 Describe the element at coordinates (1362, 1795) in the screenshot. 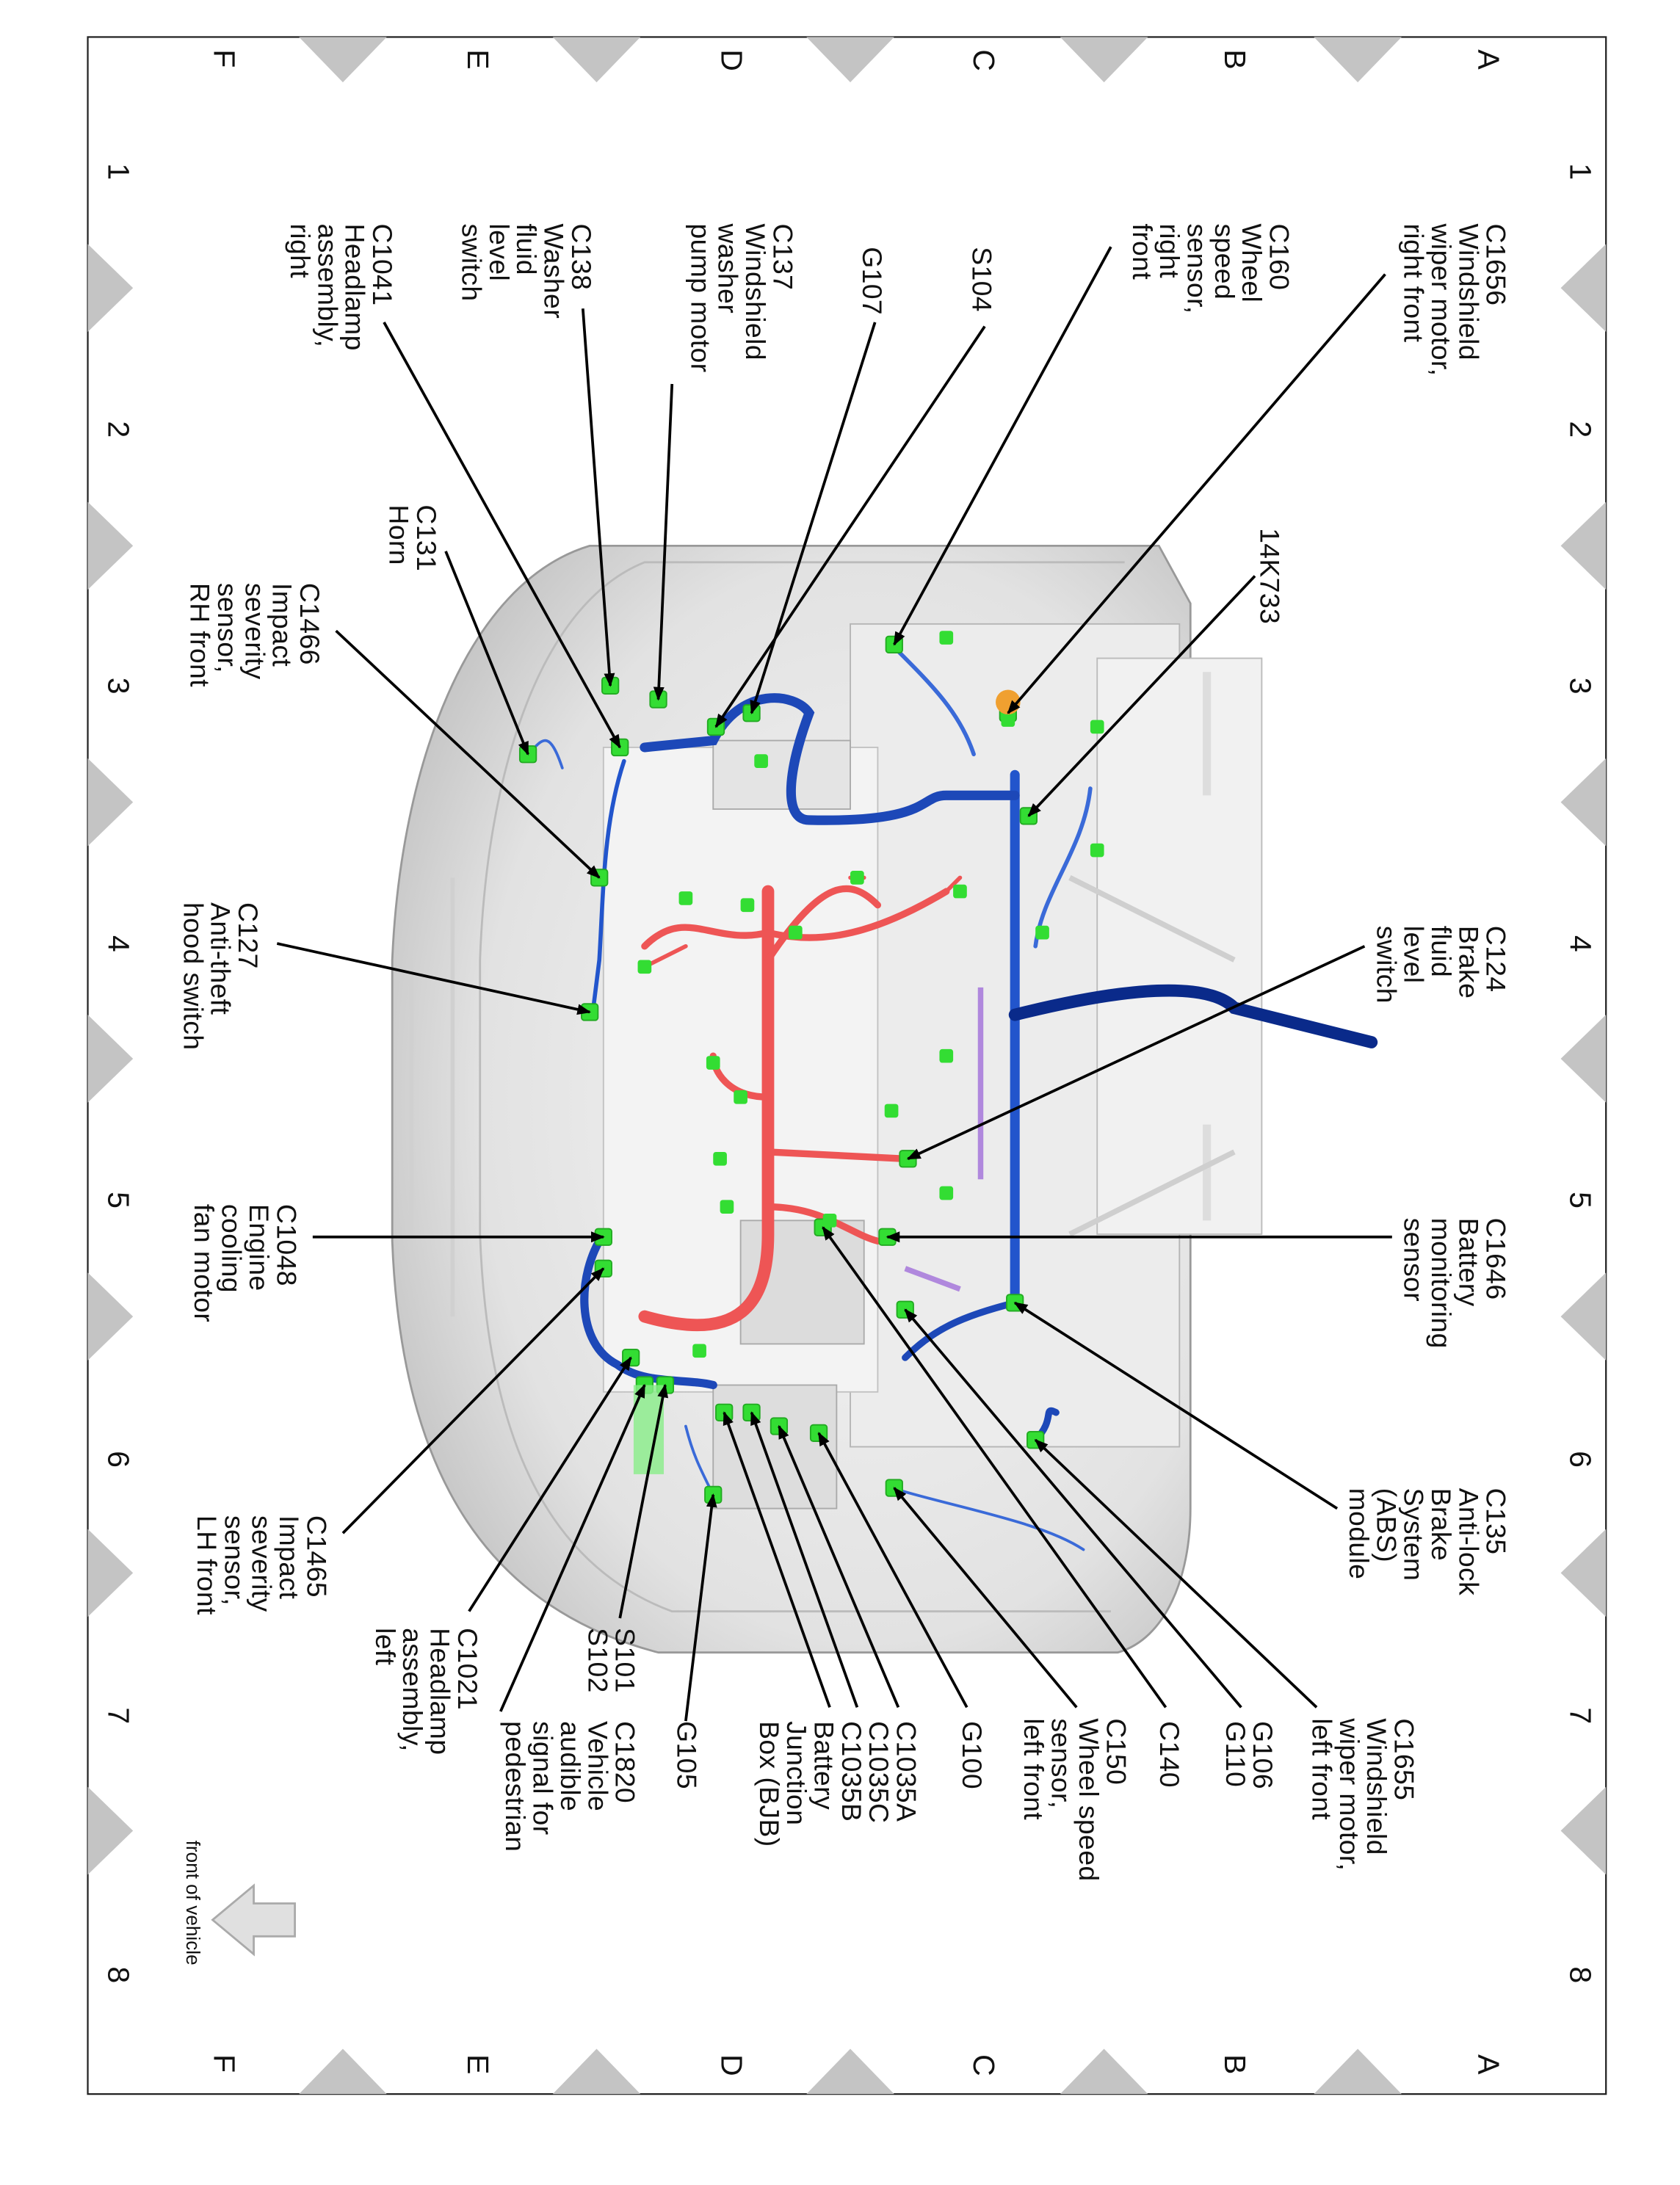

I see `callout-label-c1655: C1655 Windshield wiper motor, left front` at that location.